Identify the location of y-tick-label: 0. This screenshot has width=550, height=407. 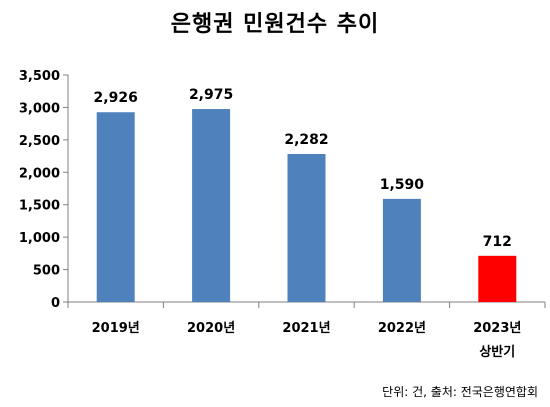
(55, 303).